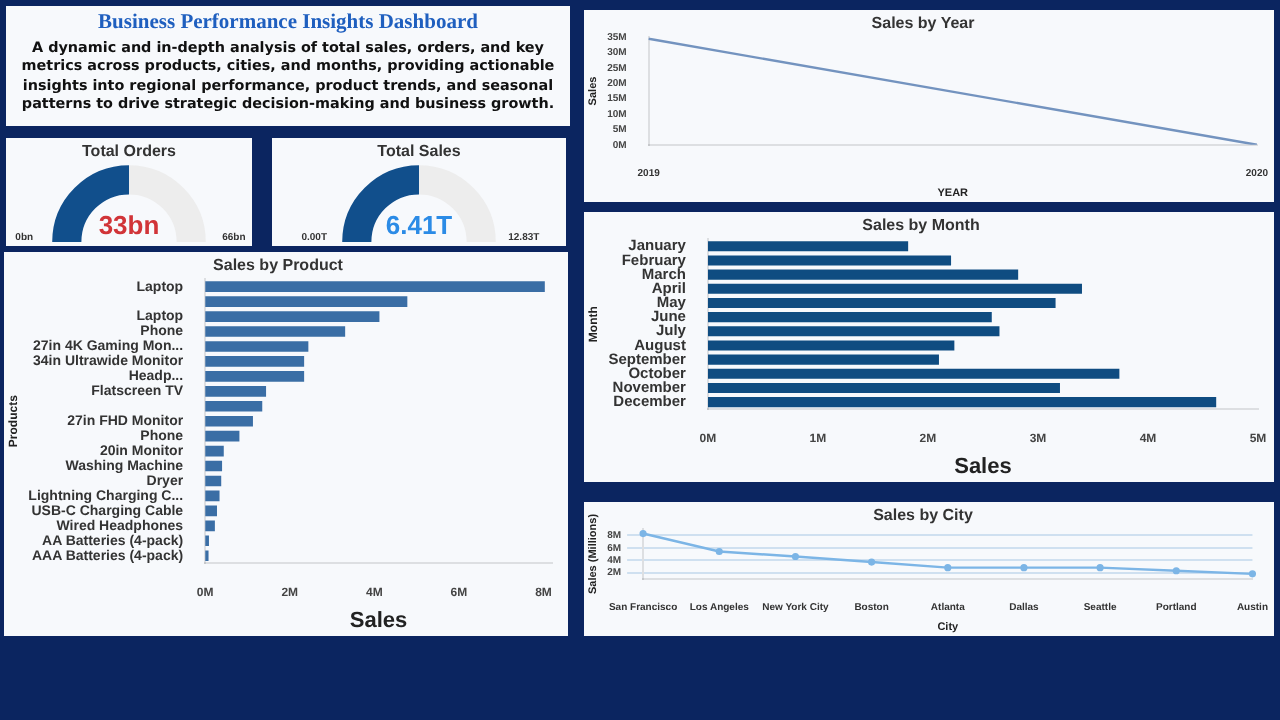  I want to click on text: 33bn, so click(129, 225).